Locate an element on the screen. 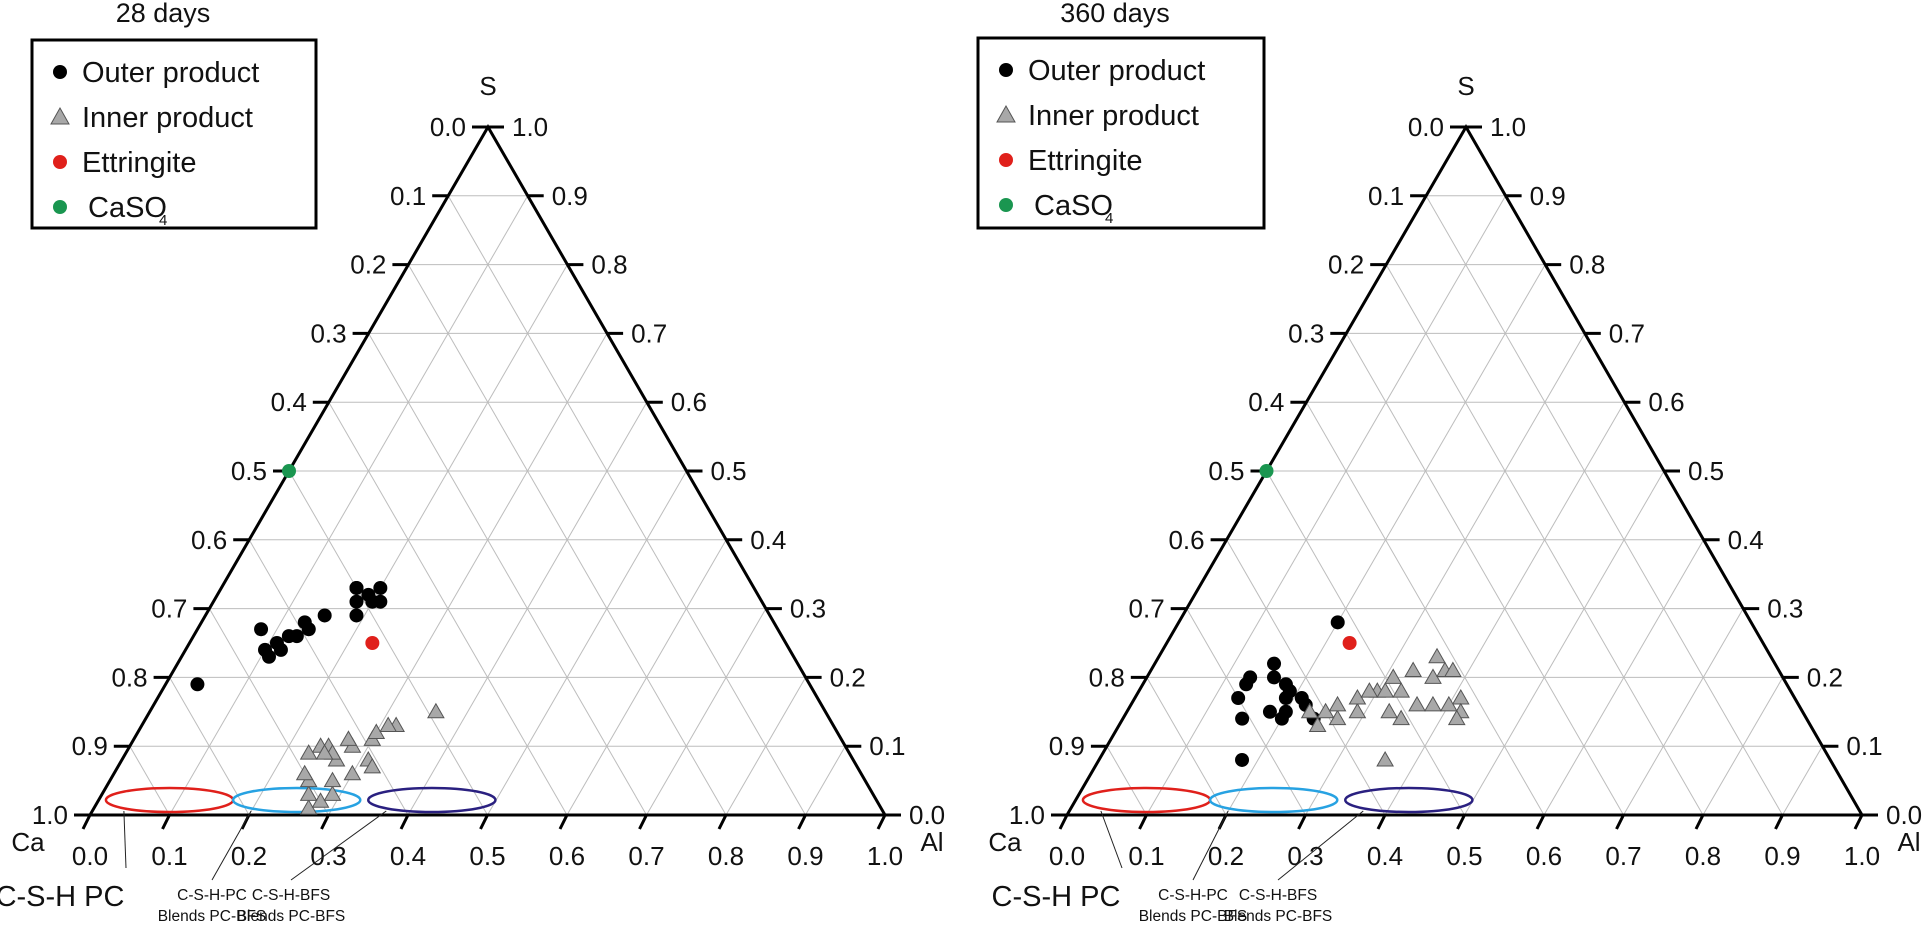 This screenshot has width=1930, height=944. tick-label-bottom: 0.5 is located at coordinates (1464, 856).